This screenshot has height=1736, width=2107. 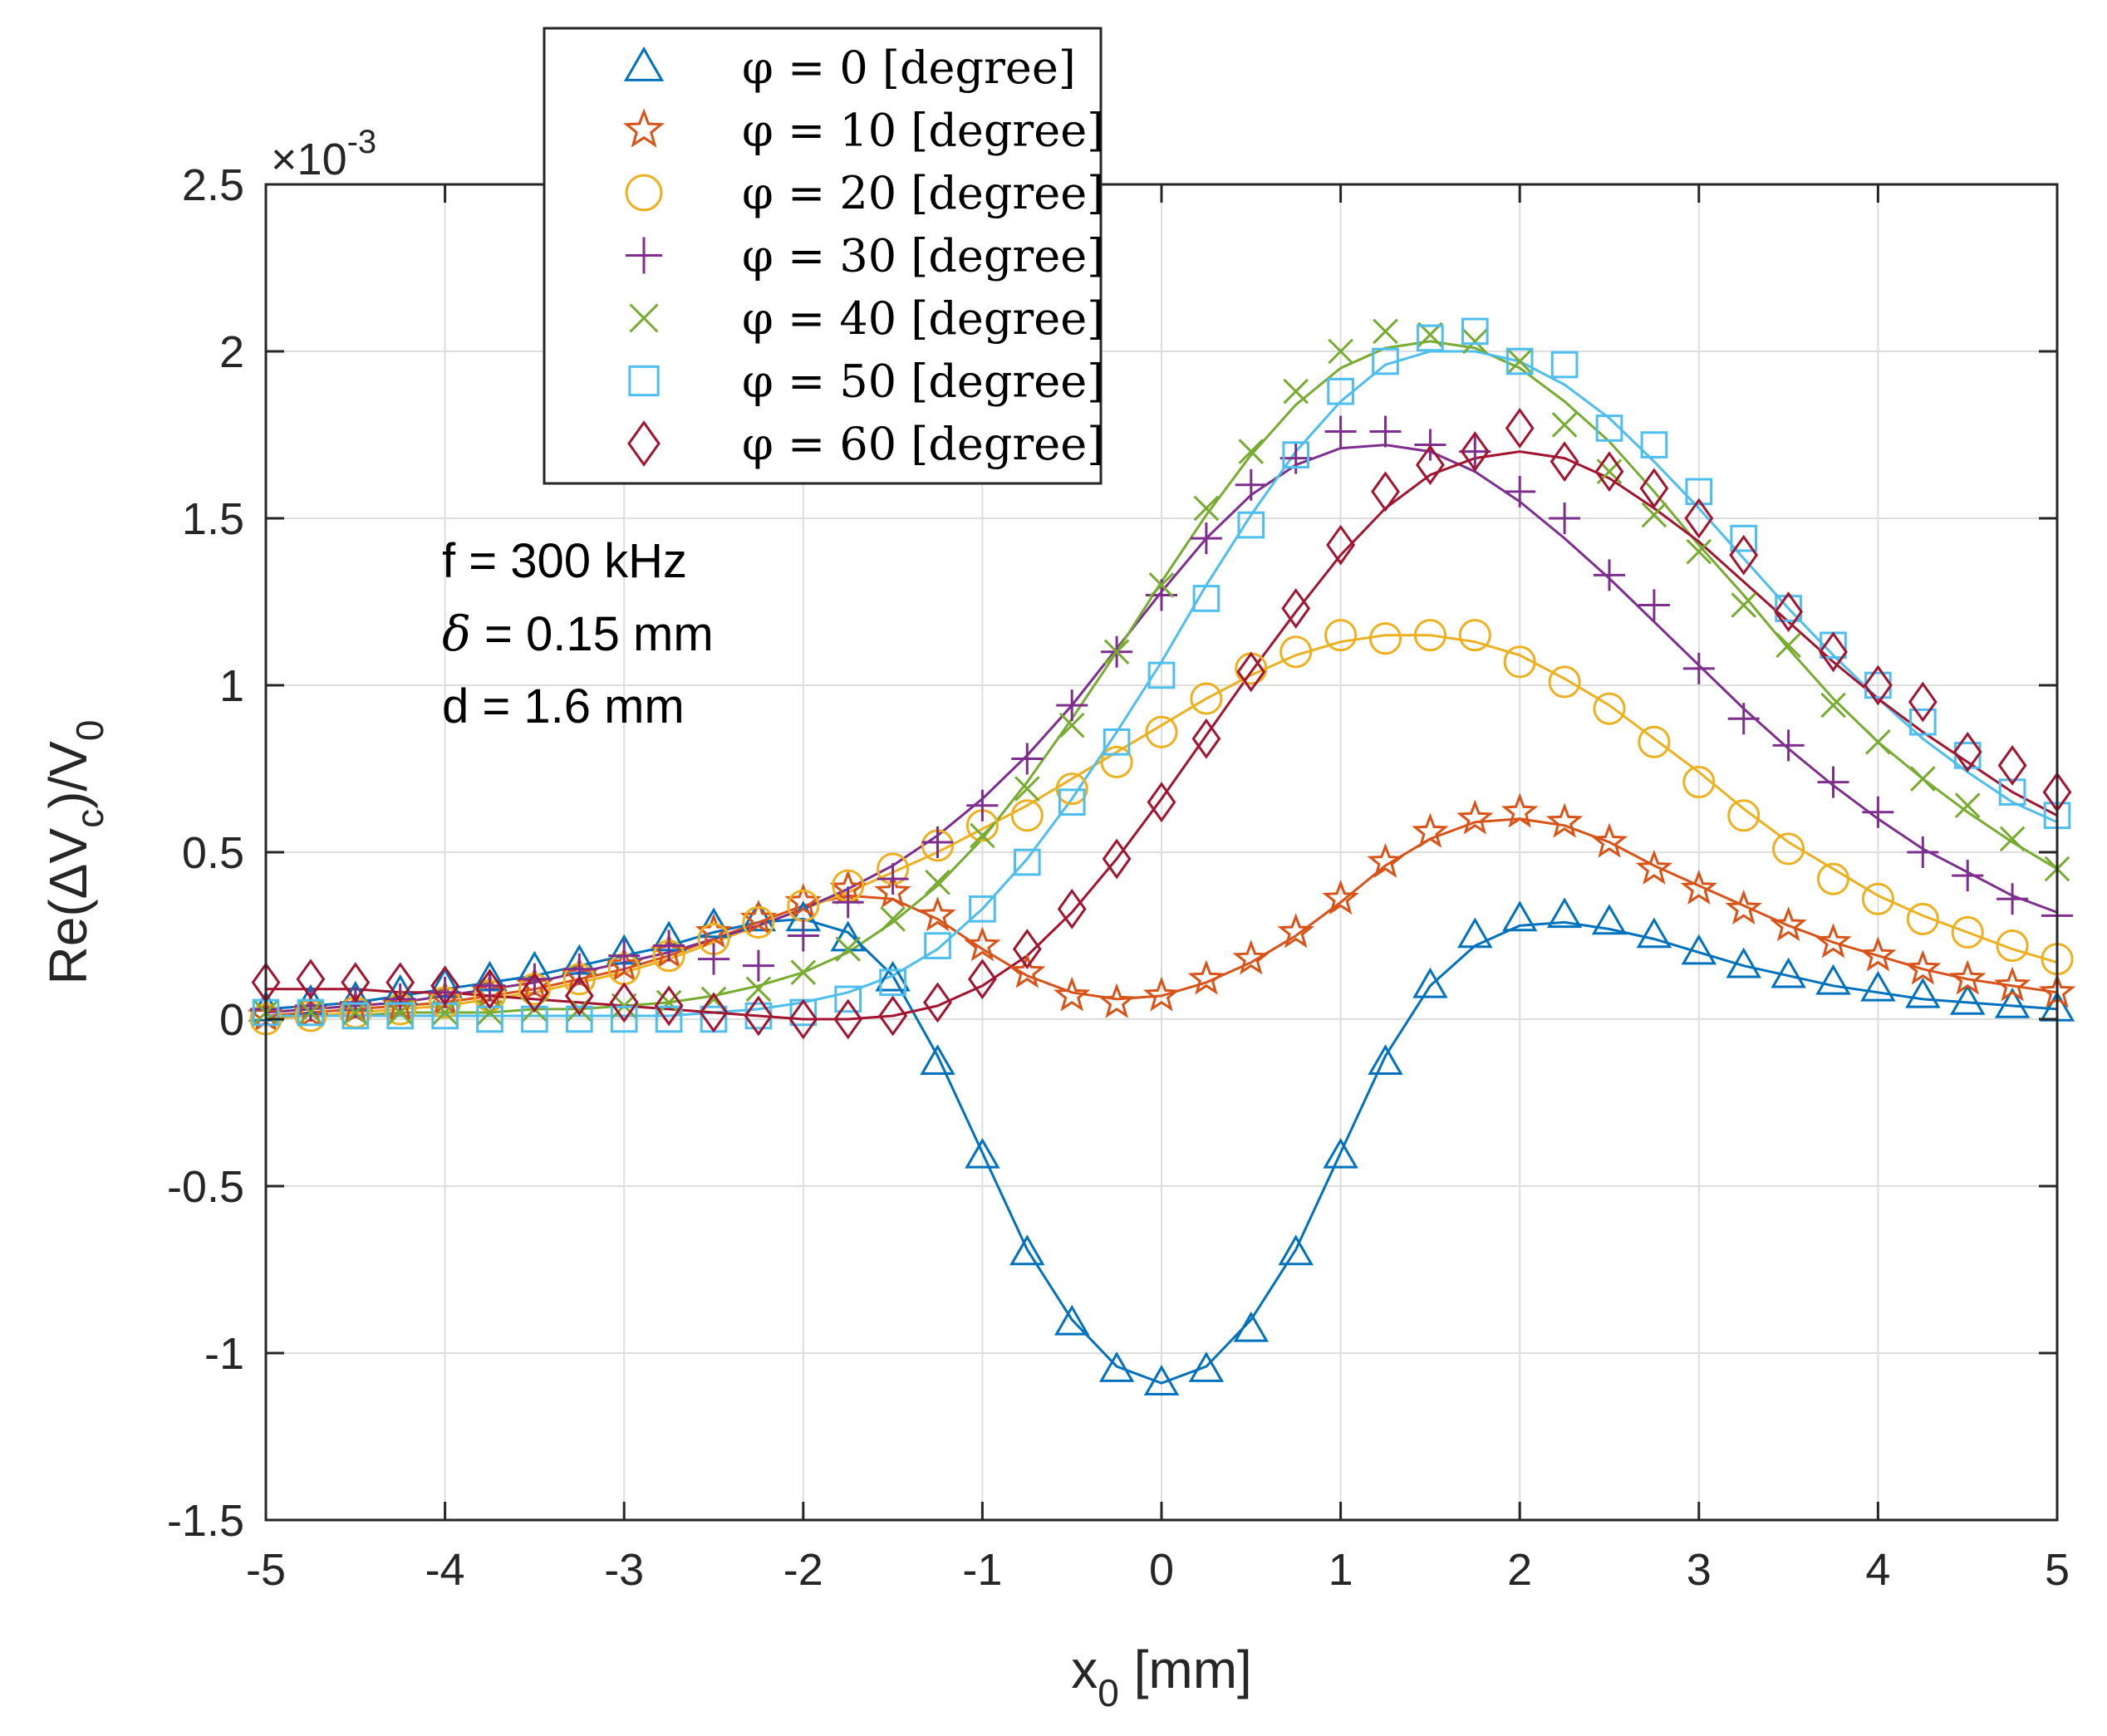 I want to click on x-tick-label: 0, so click(x=1161, y=1570).